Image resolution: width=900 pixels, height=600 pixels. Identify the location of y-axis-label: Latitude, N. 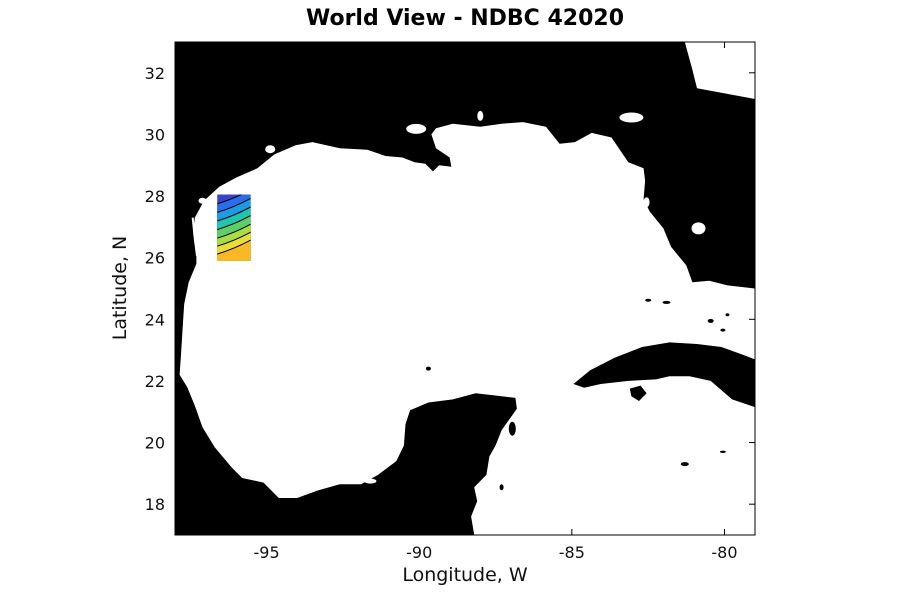
(120, 288).